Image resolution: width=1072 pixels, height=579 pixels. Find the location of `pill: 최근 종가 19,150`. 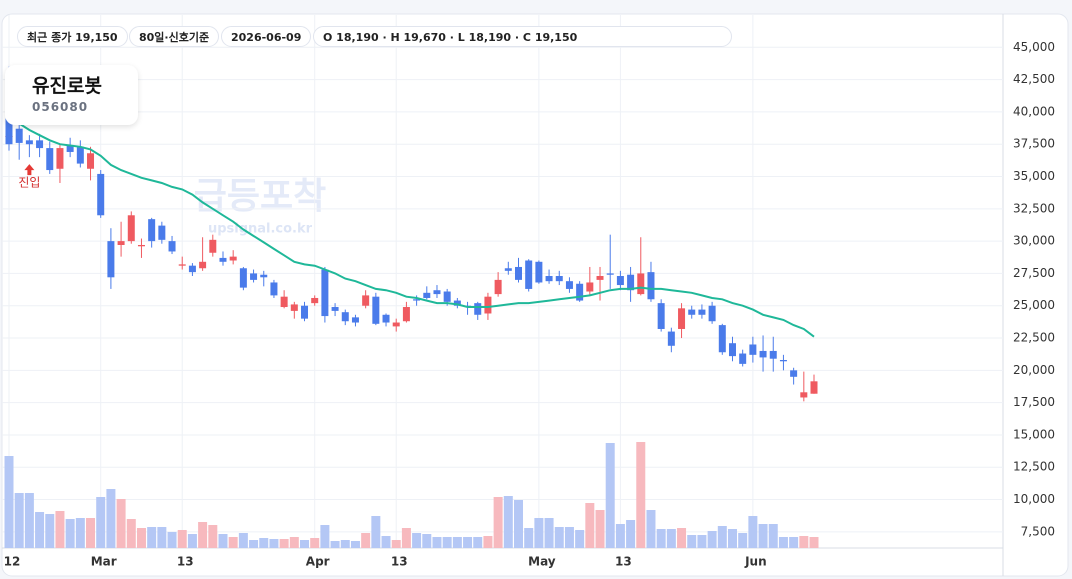

pill: 최근 종가 19,150 is located at coordinates (72, 36).